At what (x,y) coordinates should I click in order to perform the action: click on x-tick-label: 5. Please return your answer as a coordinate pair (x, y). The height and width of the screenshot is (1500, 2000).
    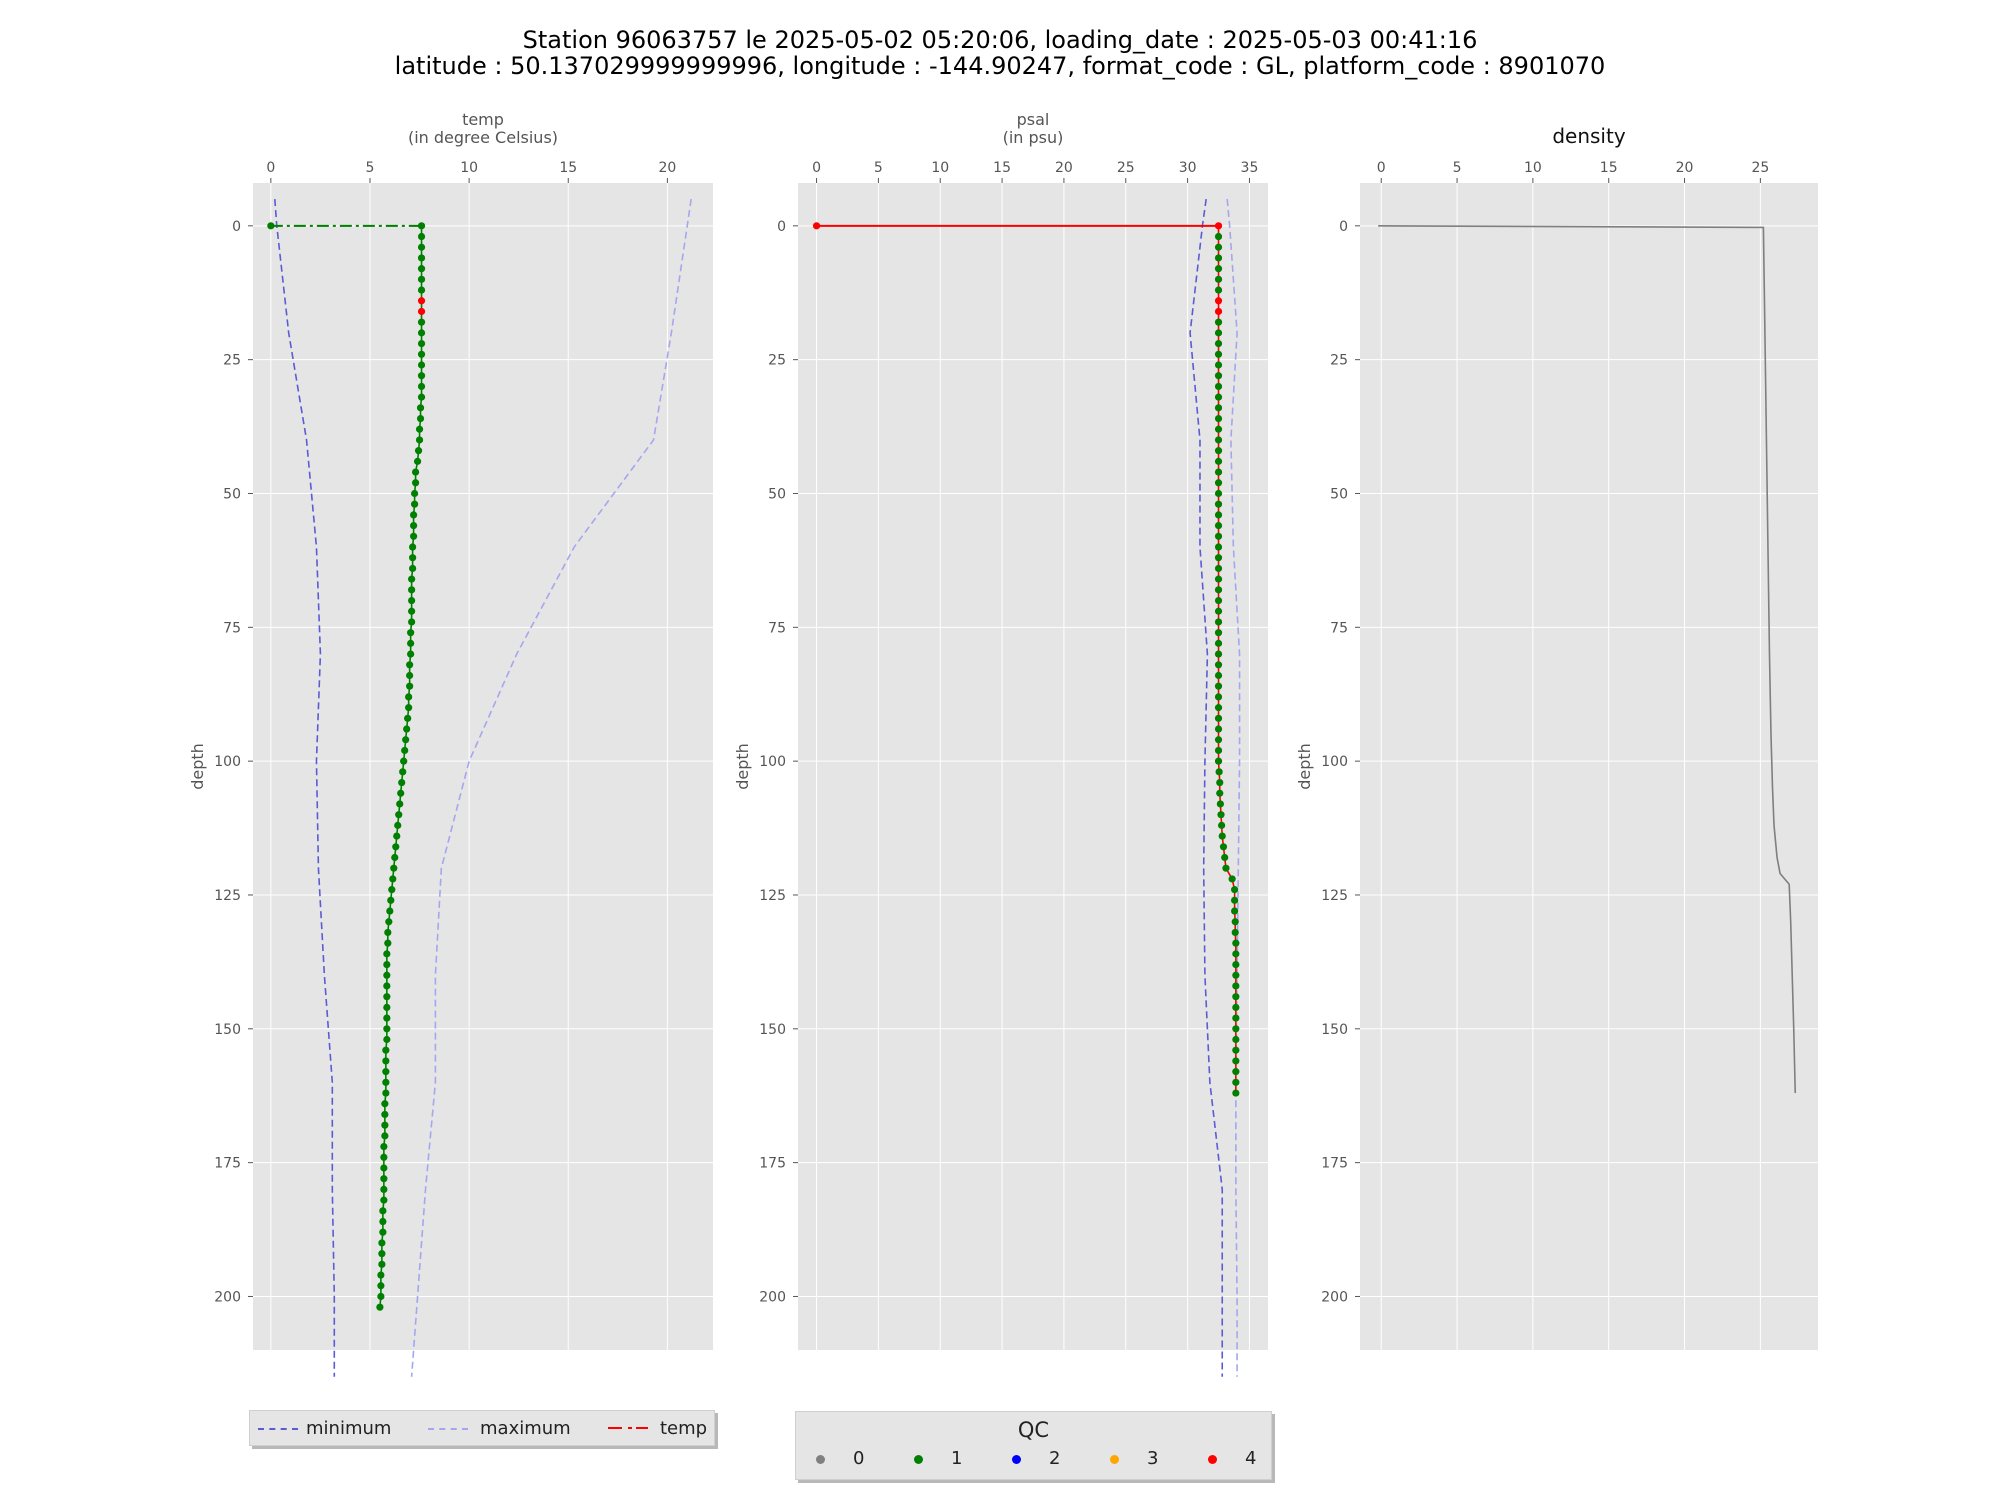
    Looking at the image, I should click on (878, 168).